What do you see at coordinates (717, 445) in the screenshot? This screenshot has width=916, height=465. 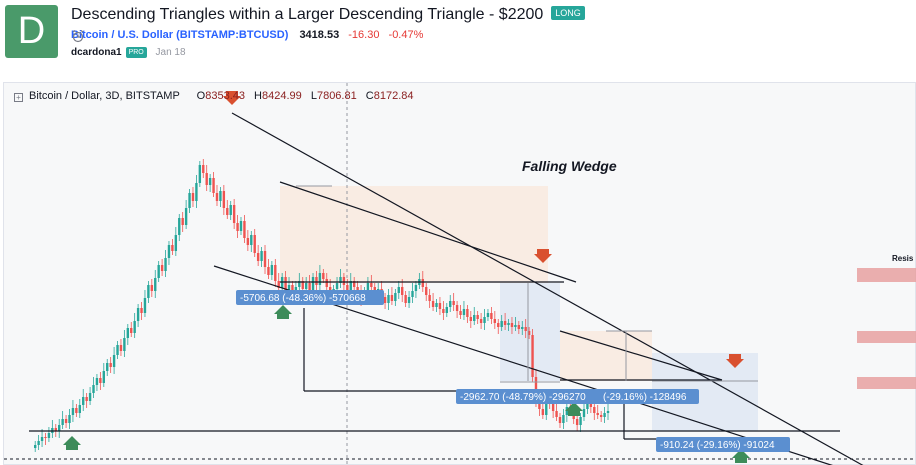 I see `measure-label-4: -910.24 (-29.16%) -91024` at bounding box center [717, 445].